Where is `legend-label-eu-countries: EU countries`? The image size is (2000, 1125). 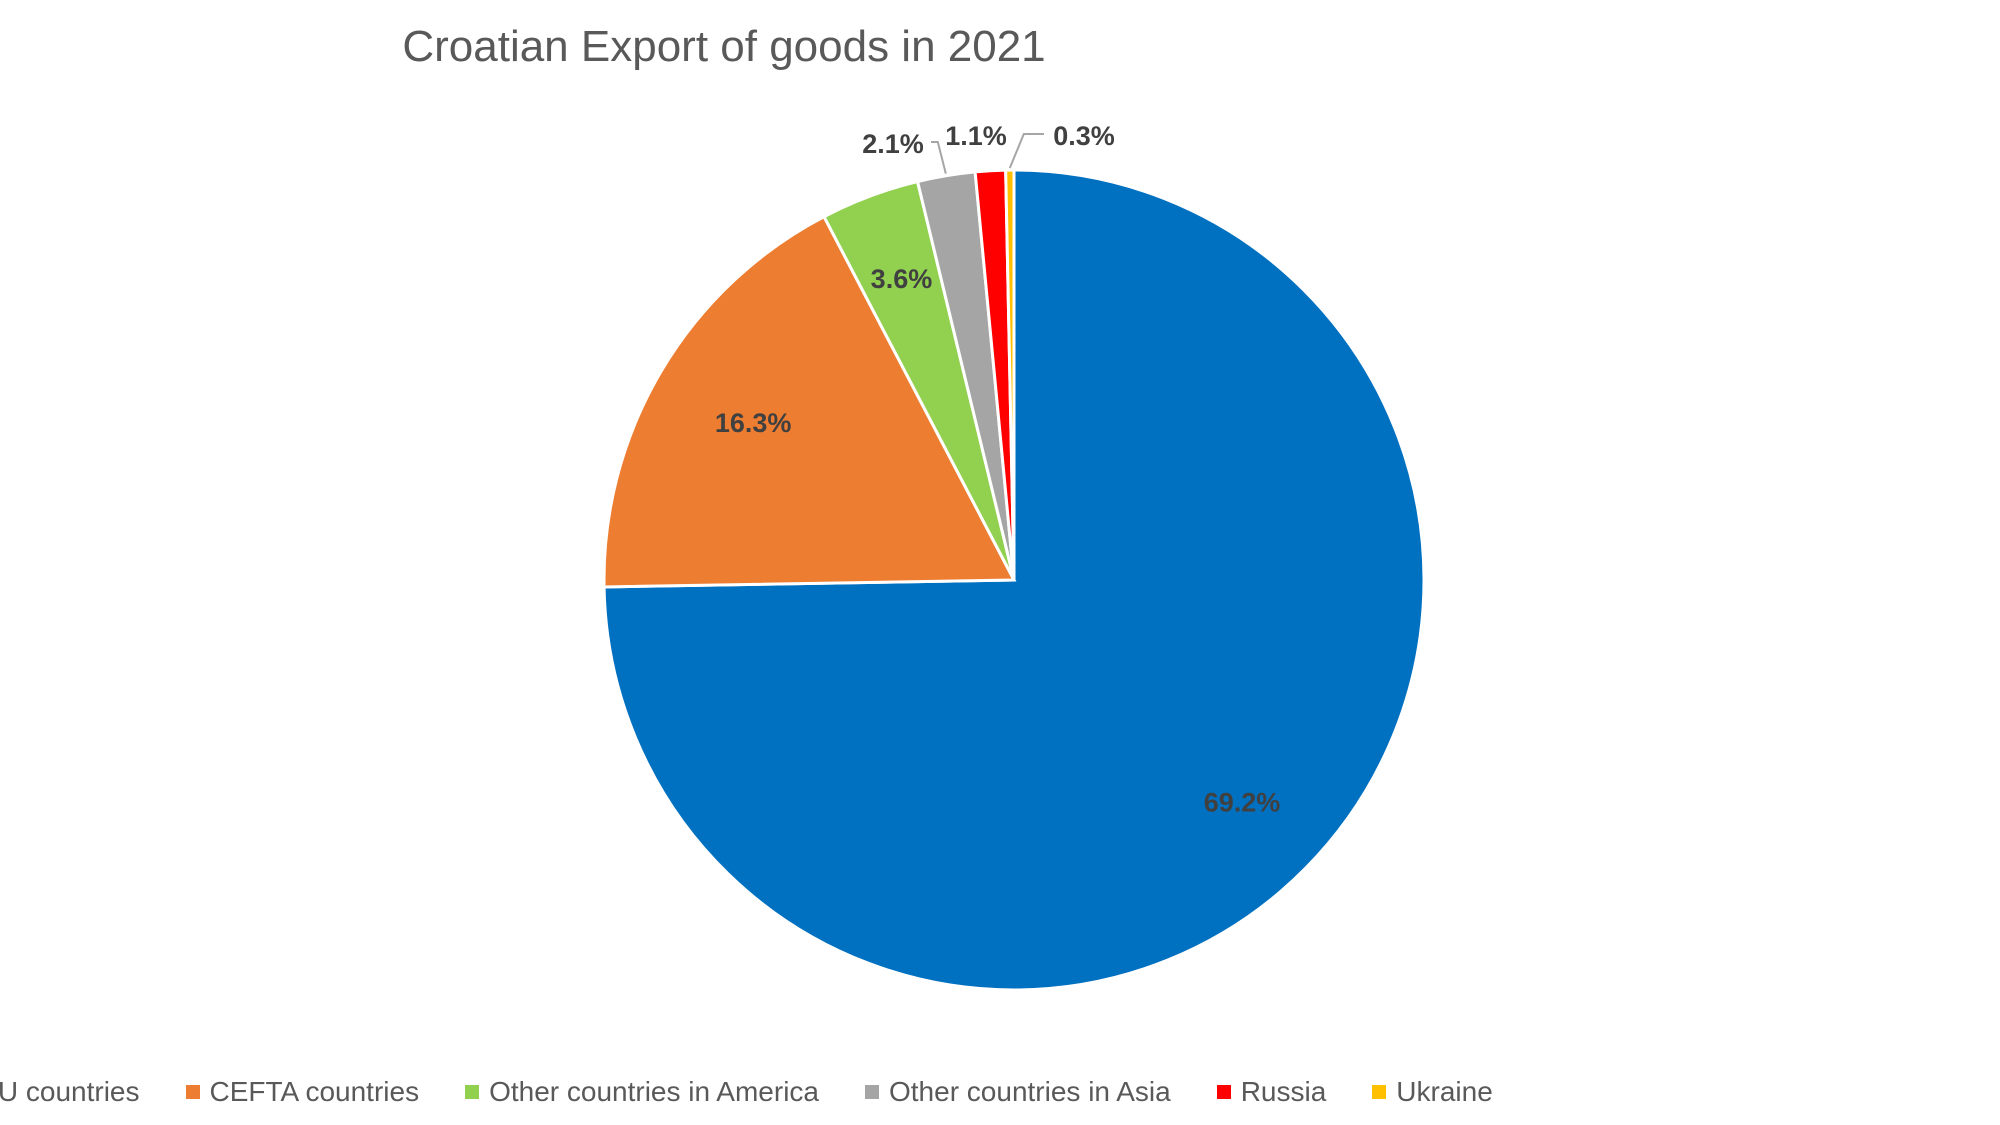
legend-label-eu-countries: EU countries is located at coordinates (70, 1091).